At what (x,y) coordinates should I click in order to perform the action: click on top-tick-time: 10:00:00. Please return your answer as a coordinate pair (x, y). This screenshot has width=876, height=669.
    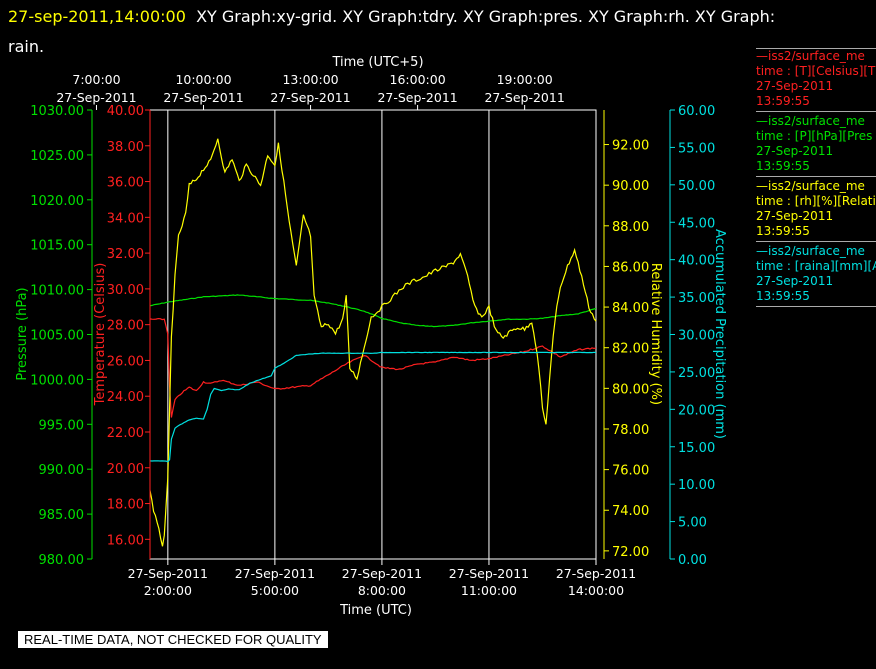
    Looking at the image, I should click on (203, 79).